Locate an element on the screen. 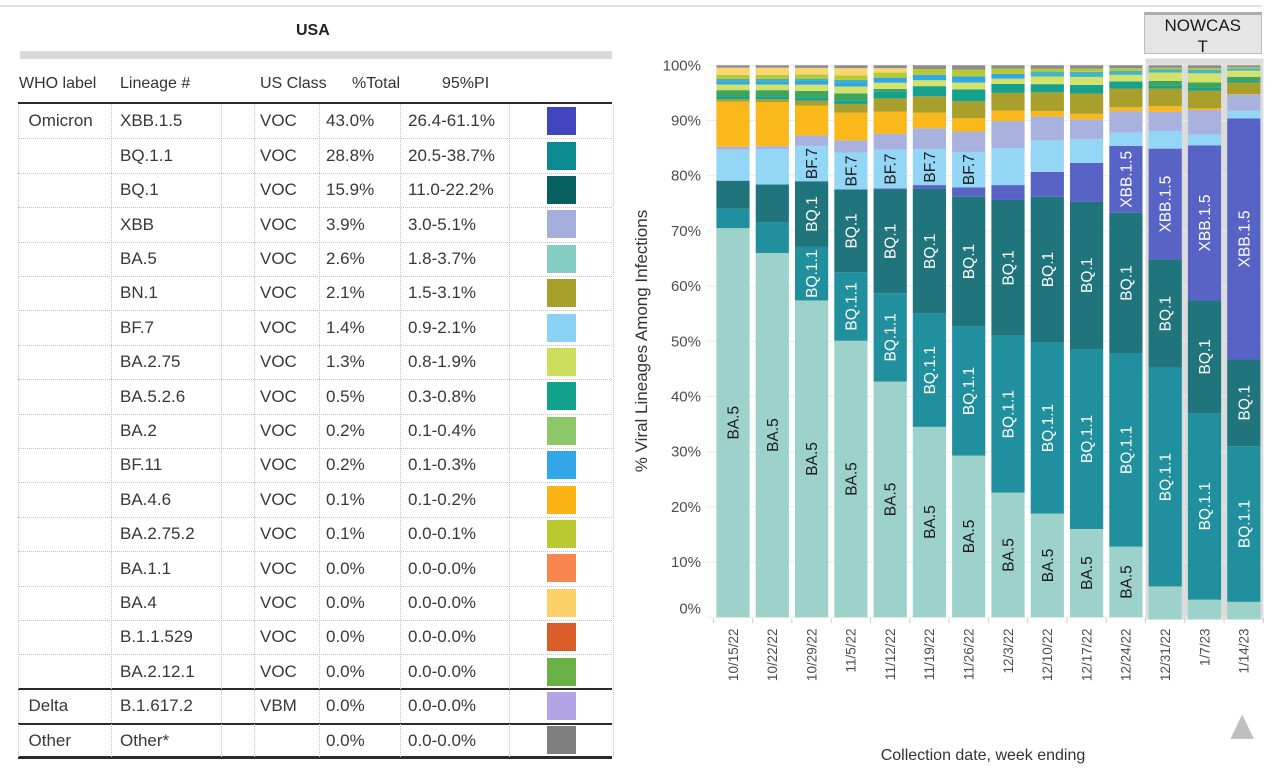 The height and width of the screenshot is (768, 1273). svg-text: 10% is located at coordinates (686, 562).